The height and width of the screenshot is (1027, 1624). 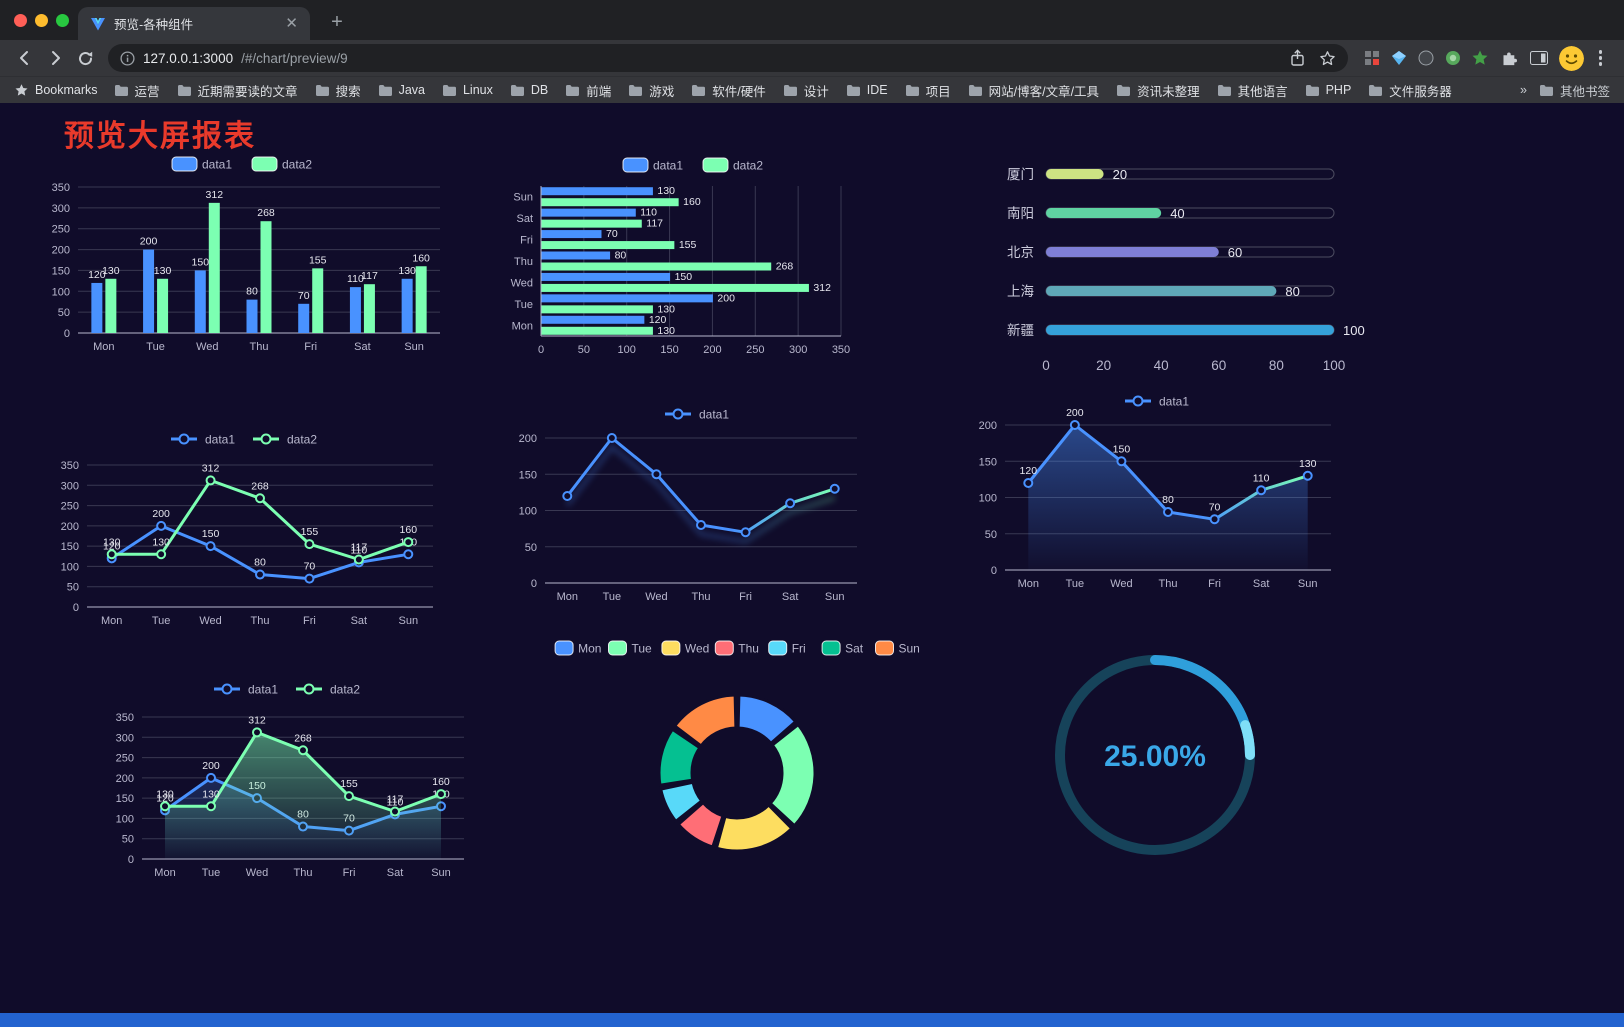 I want to click on bookmark-folder-11: 项目, so click(x=928, y=90).